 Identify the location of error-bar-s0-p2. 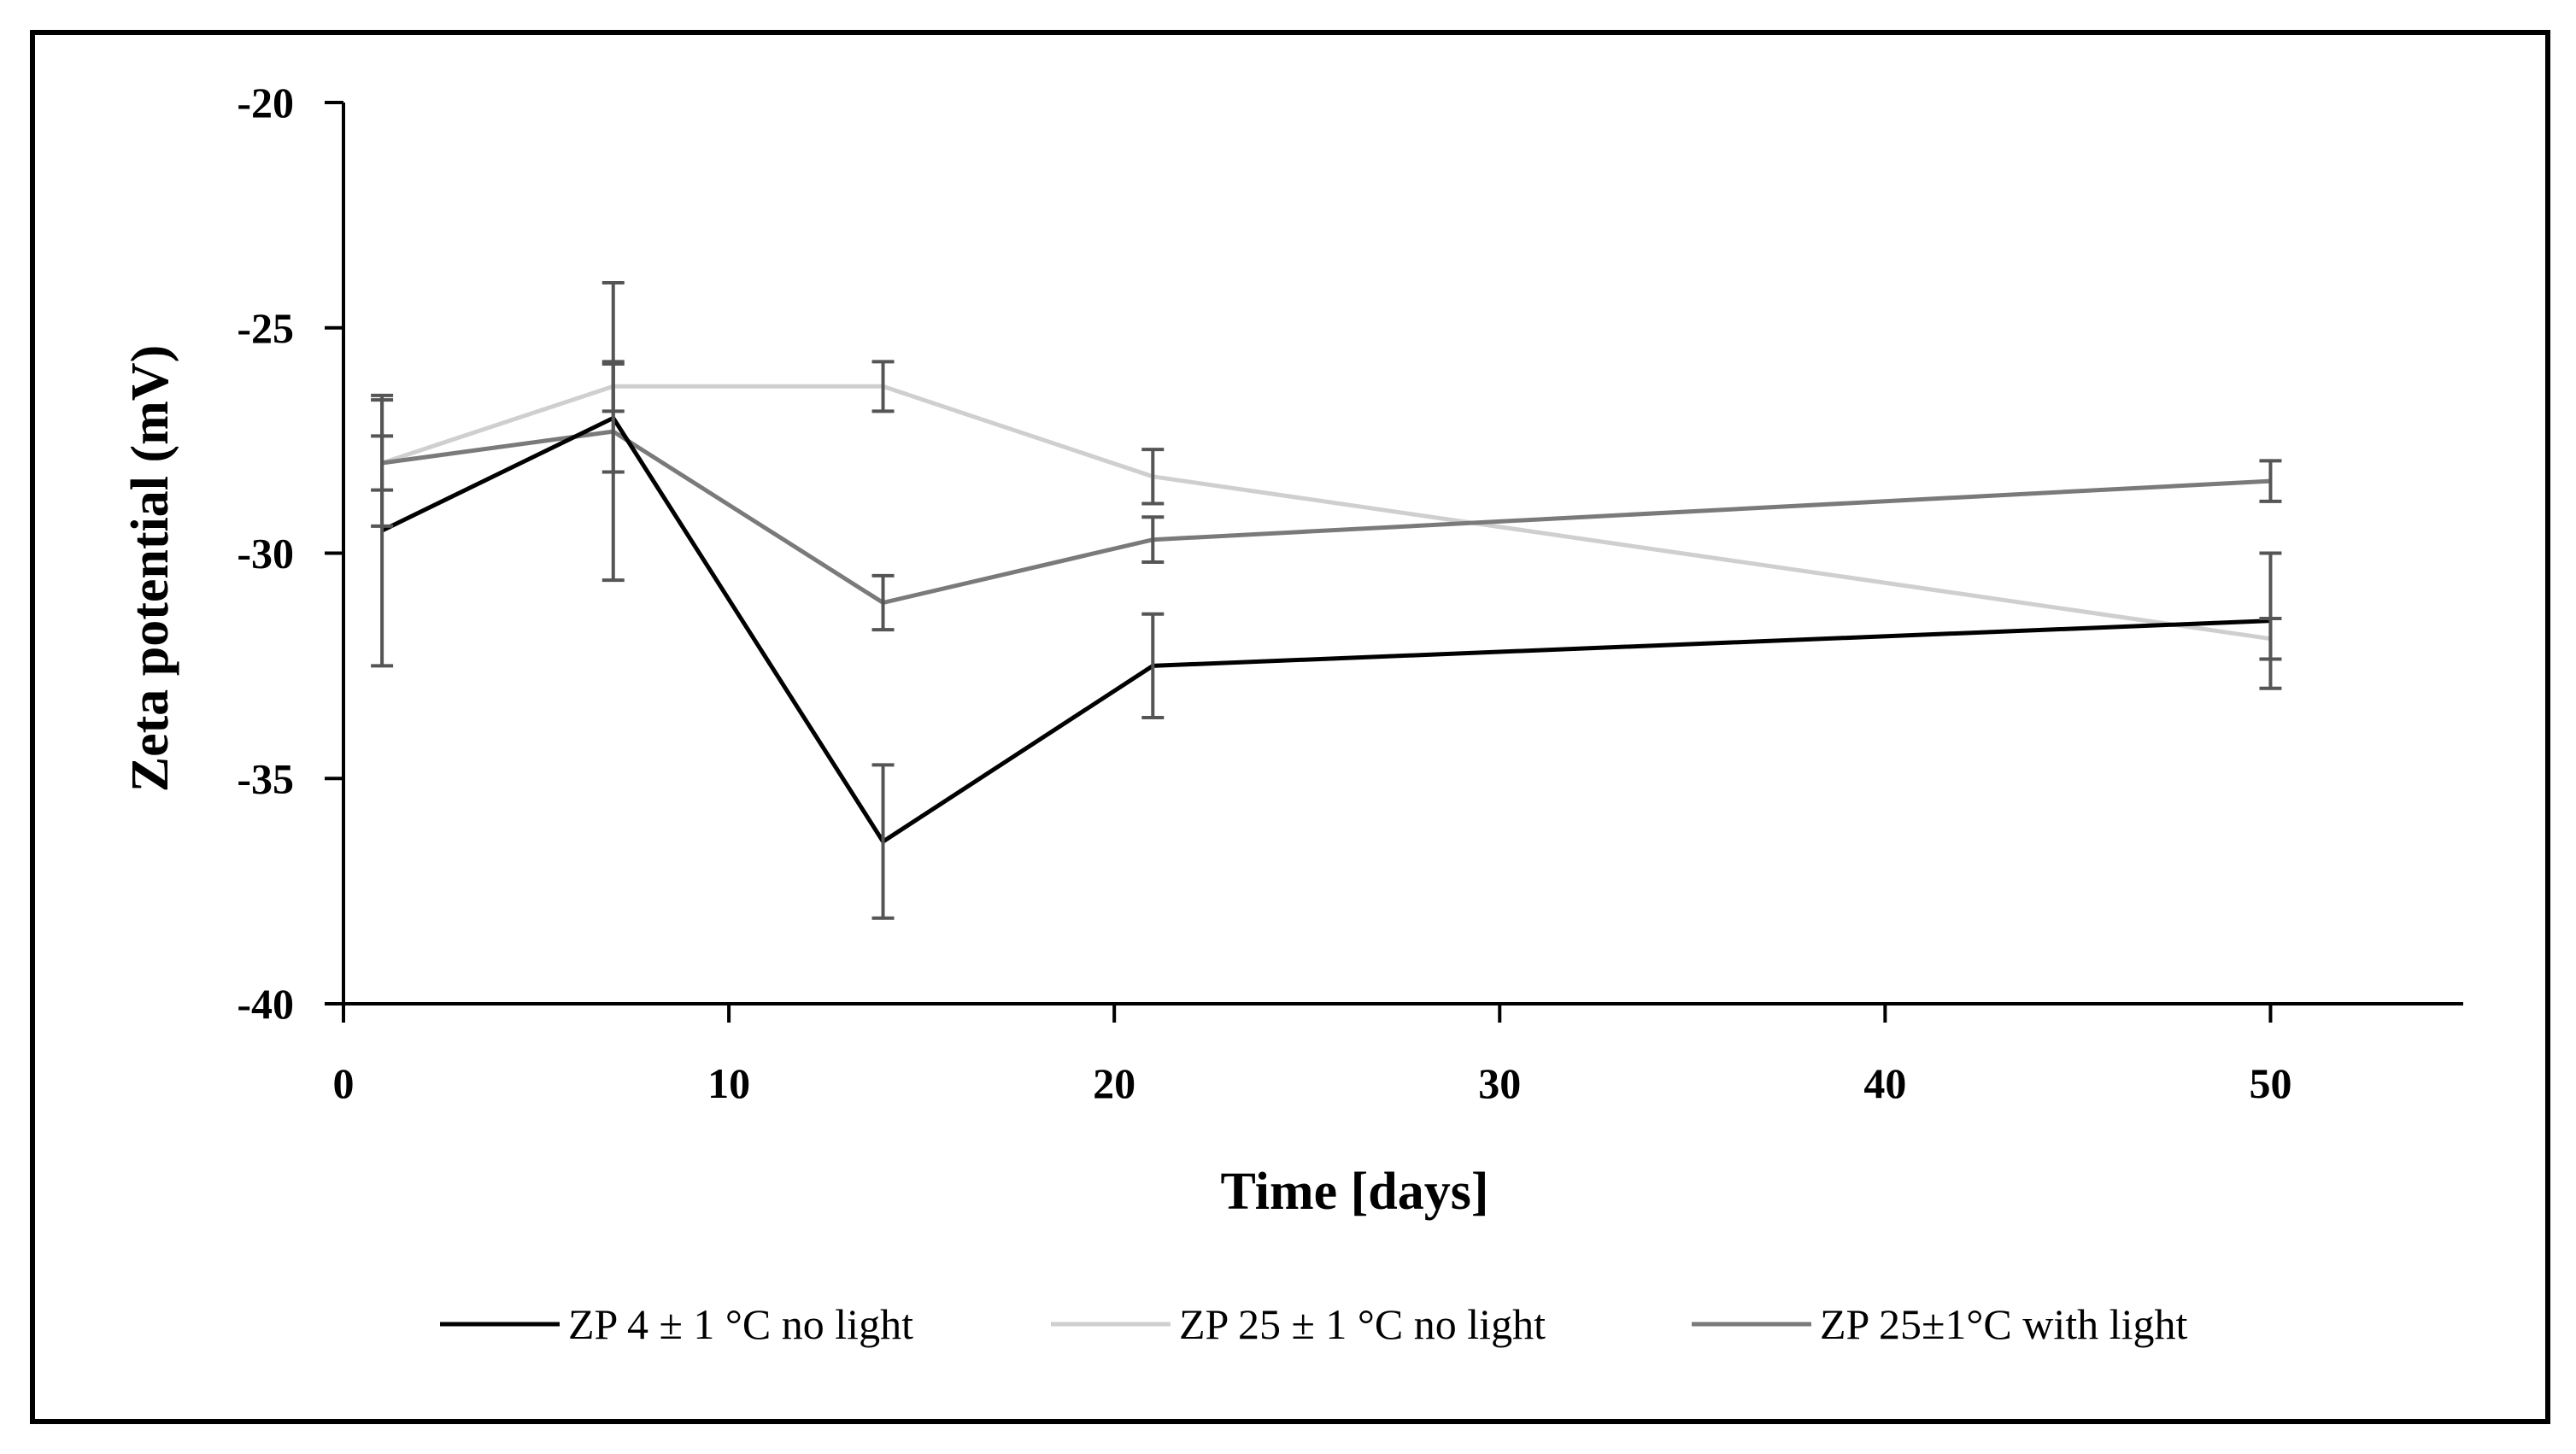
(883, 841).